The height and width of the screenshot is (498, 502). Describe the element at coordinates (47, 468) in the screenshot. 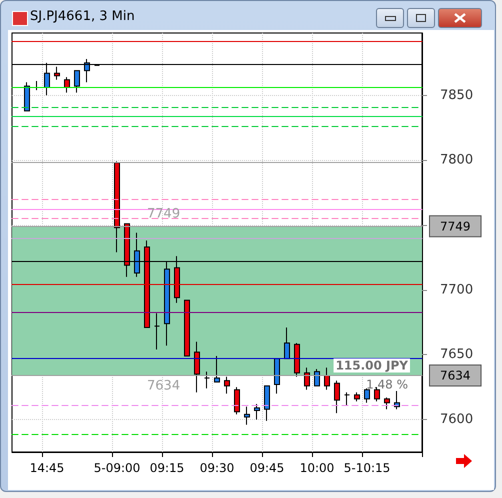

I see `x-tick-label: 14:45` at that location.